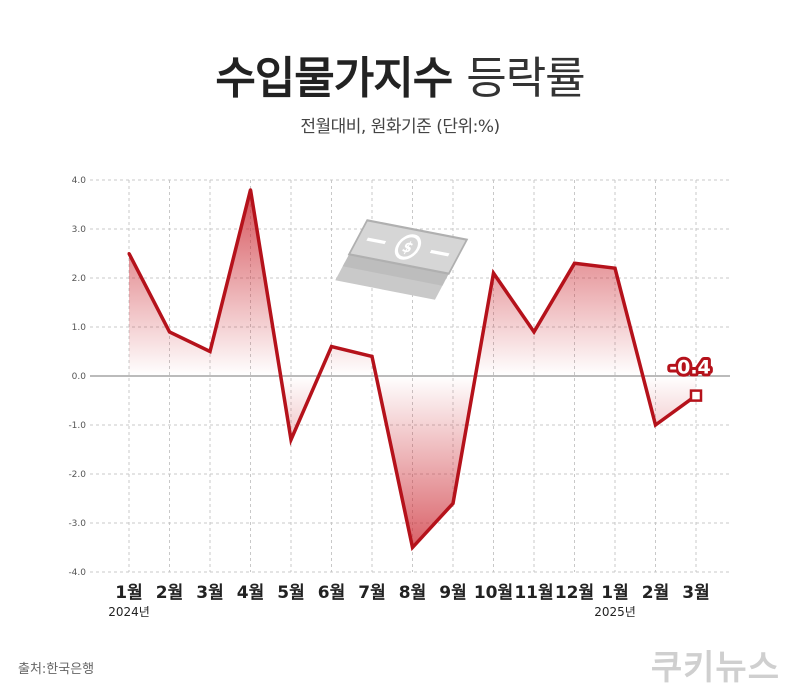  What do you see at coordinates (402, 259) in the screenshot?
I see `money-stack-icon: $` at bounding box center [402, 259].